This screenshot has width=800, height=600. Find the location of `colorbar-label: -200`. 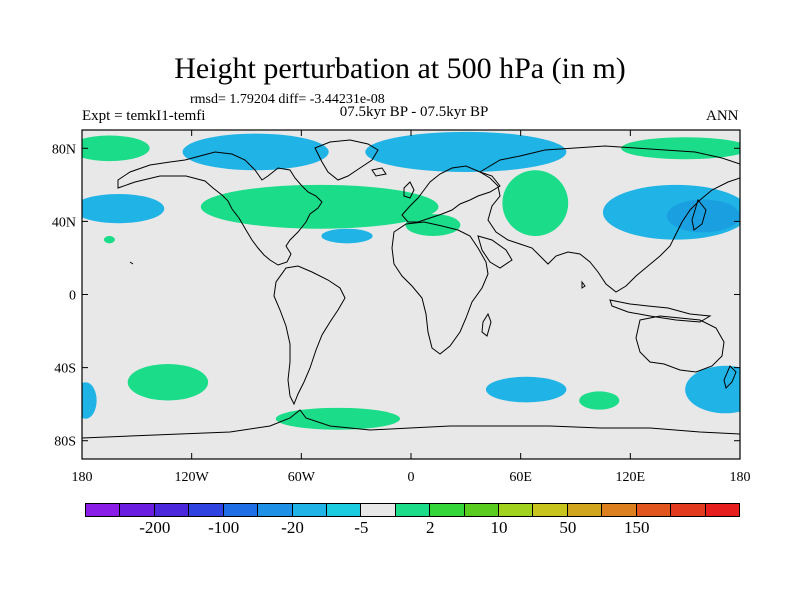

colorbar-label: -200 is located at coordinates (155, 527).